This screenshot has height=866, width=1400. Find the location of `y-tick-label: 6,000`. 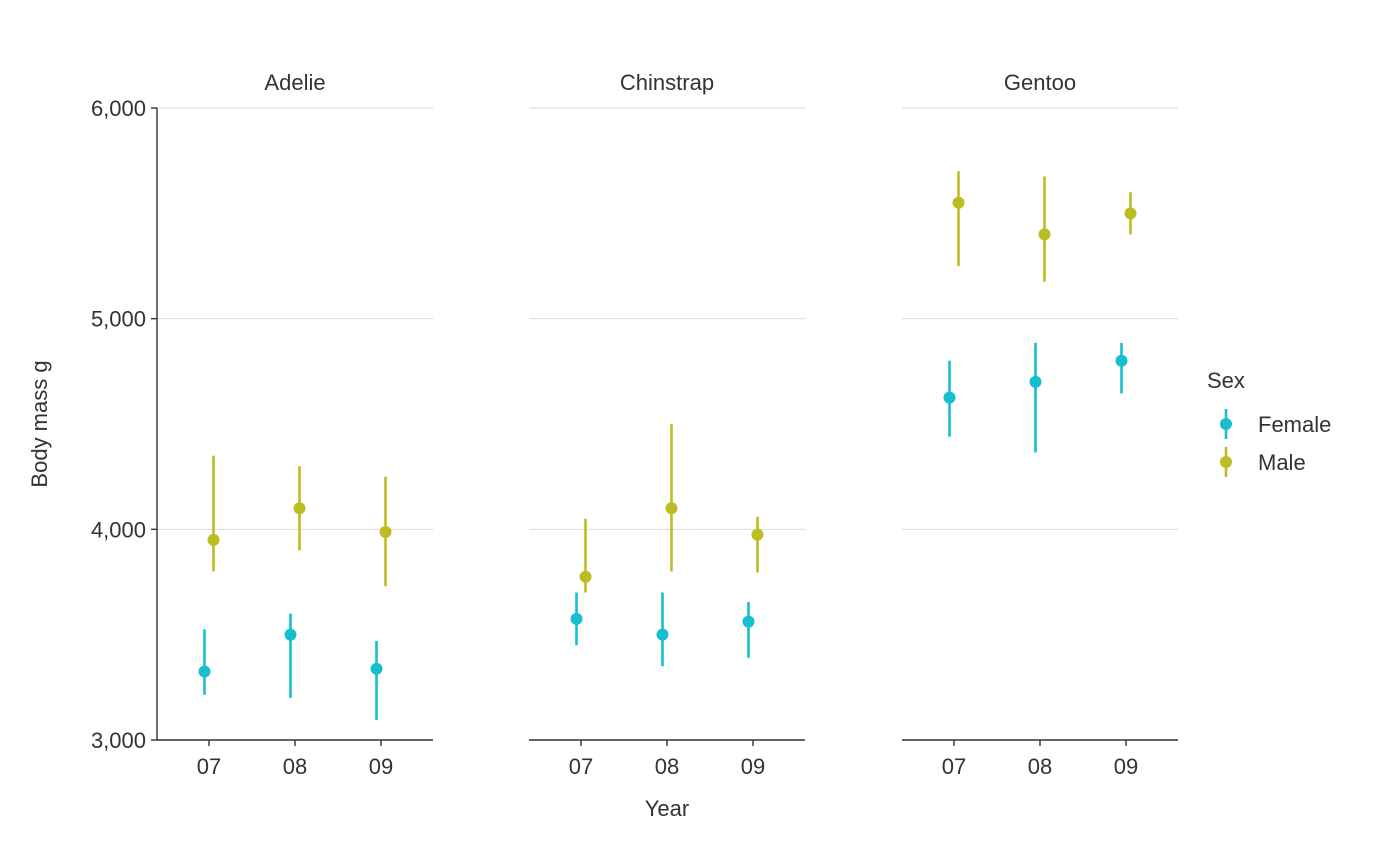

y-tick-label: 6,000 is located at coordinates (118, 108).